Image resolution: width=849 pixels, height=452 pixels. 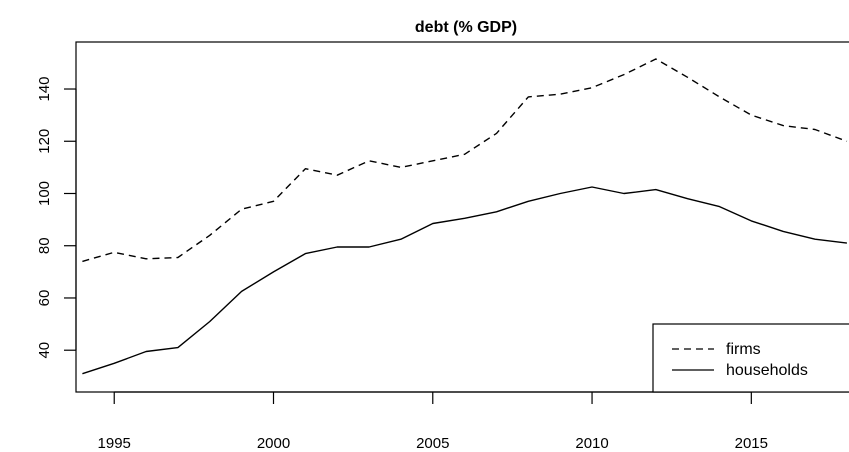 What do you see at coordinates (591, 443) in the screenshot?
I see `x-tick-label: 2010` at bounding box center [591, 443].